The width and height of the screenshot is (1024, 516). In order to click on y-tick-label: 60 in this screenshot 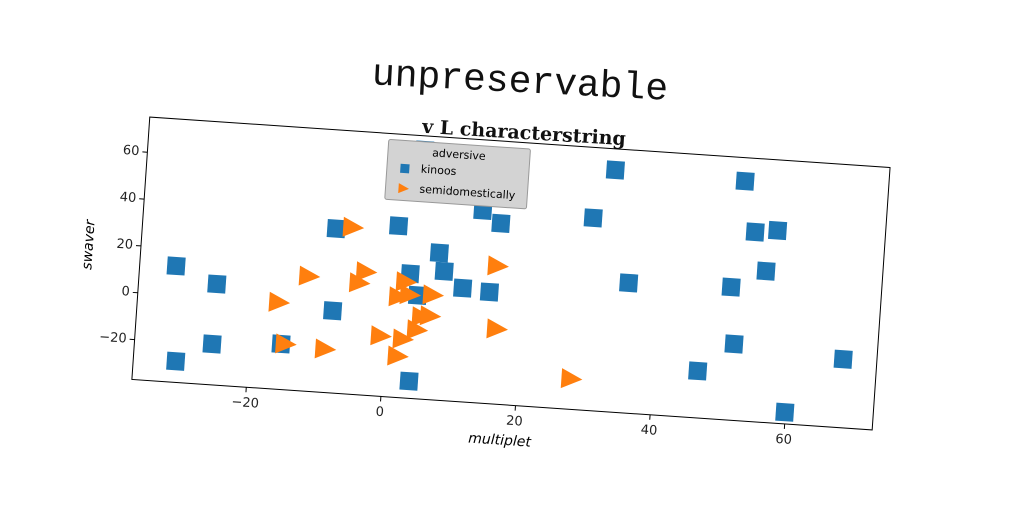, I will do `click(131, 151)`.